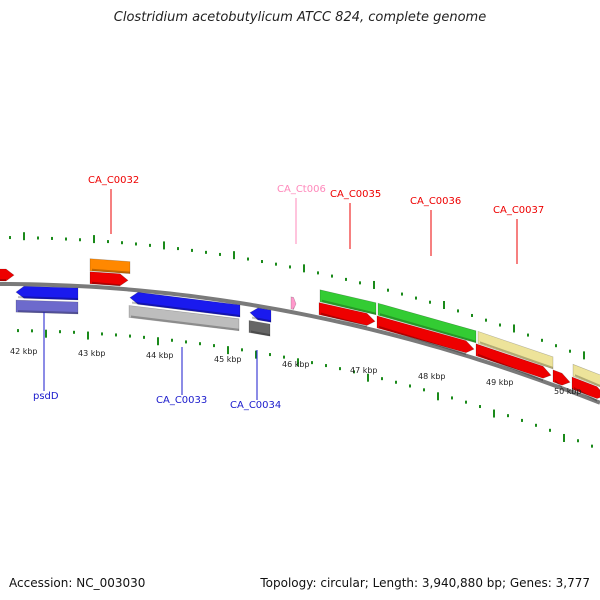 The width and height of the screenshot is (600, 600). Describe the element at coordinates (48, 312) in the screenshot. I see `lavender-feature-psdd-shade` at that location.